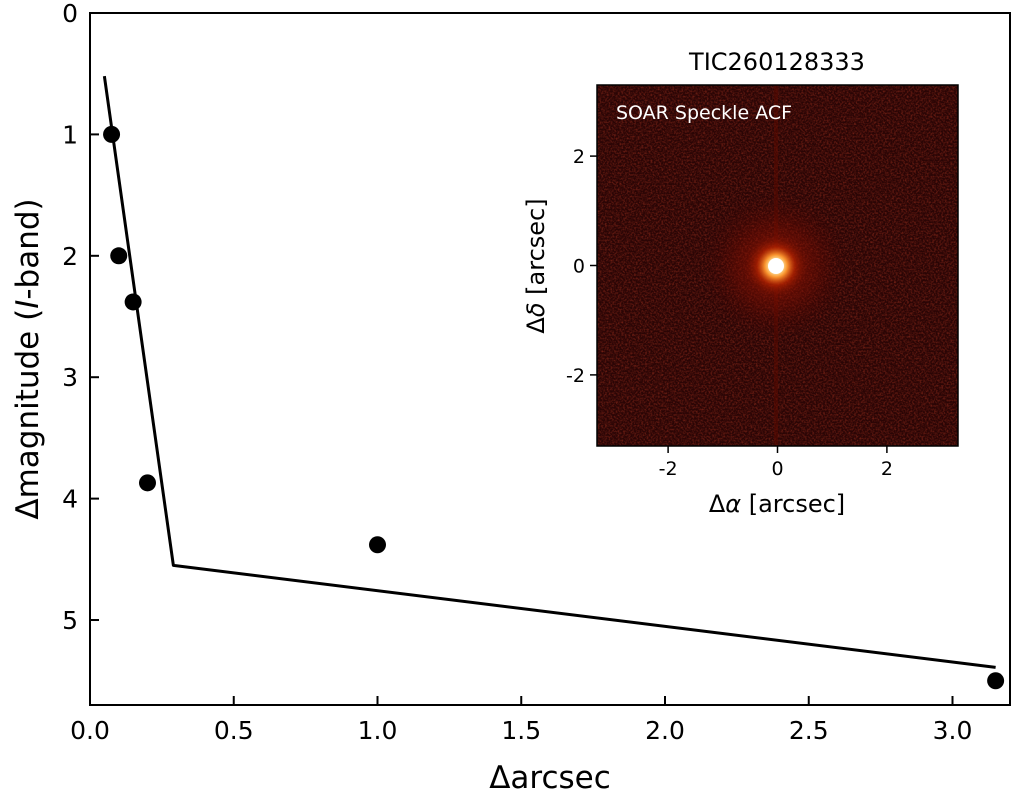  Describe the element at coordinates (70, 377) in the screenshot. I see `y-tick-label: 3` at that location.